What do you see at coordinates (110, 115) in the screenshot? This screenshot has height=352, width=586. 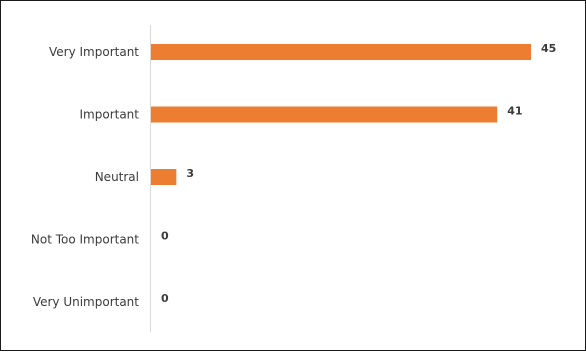 I see `category-label-important: Important` at bounding box center [110, 115].